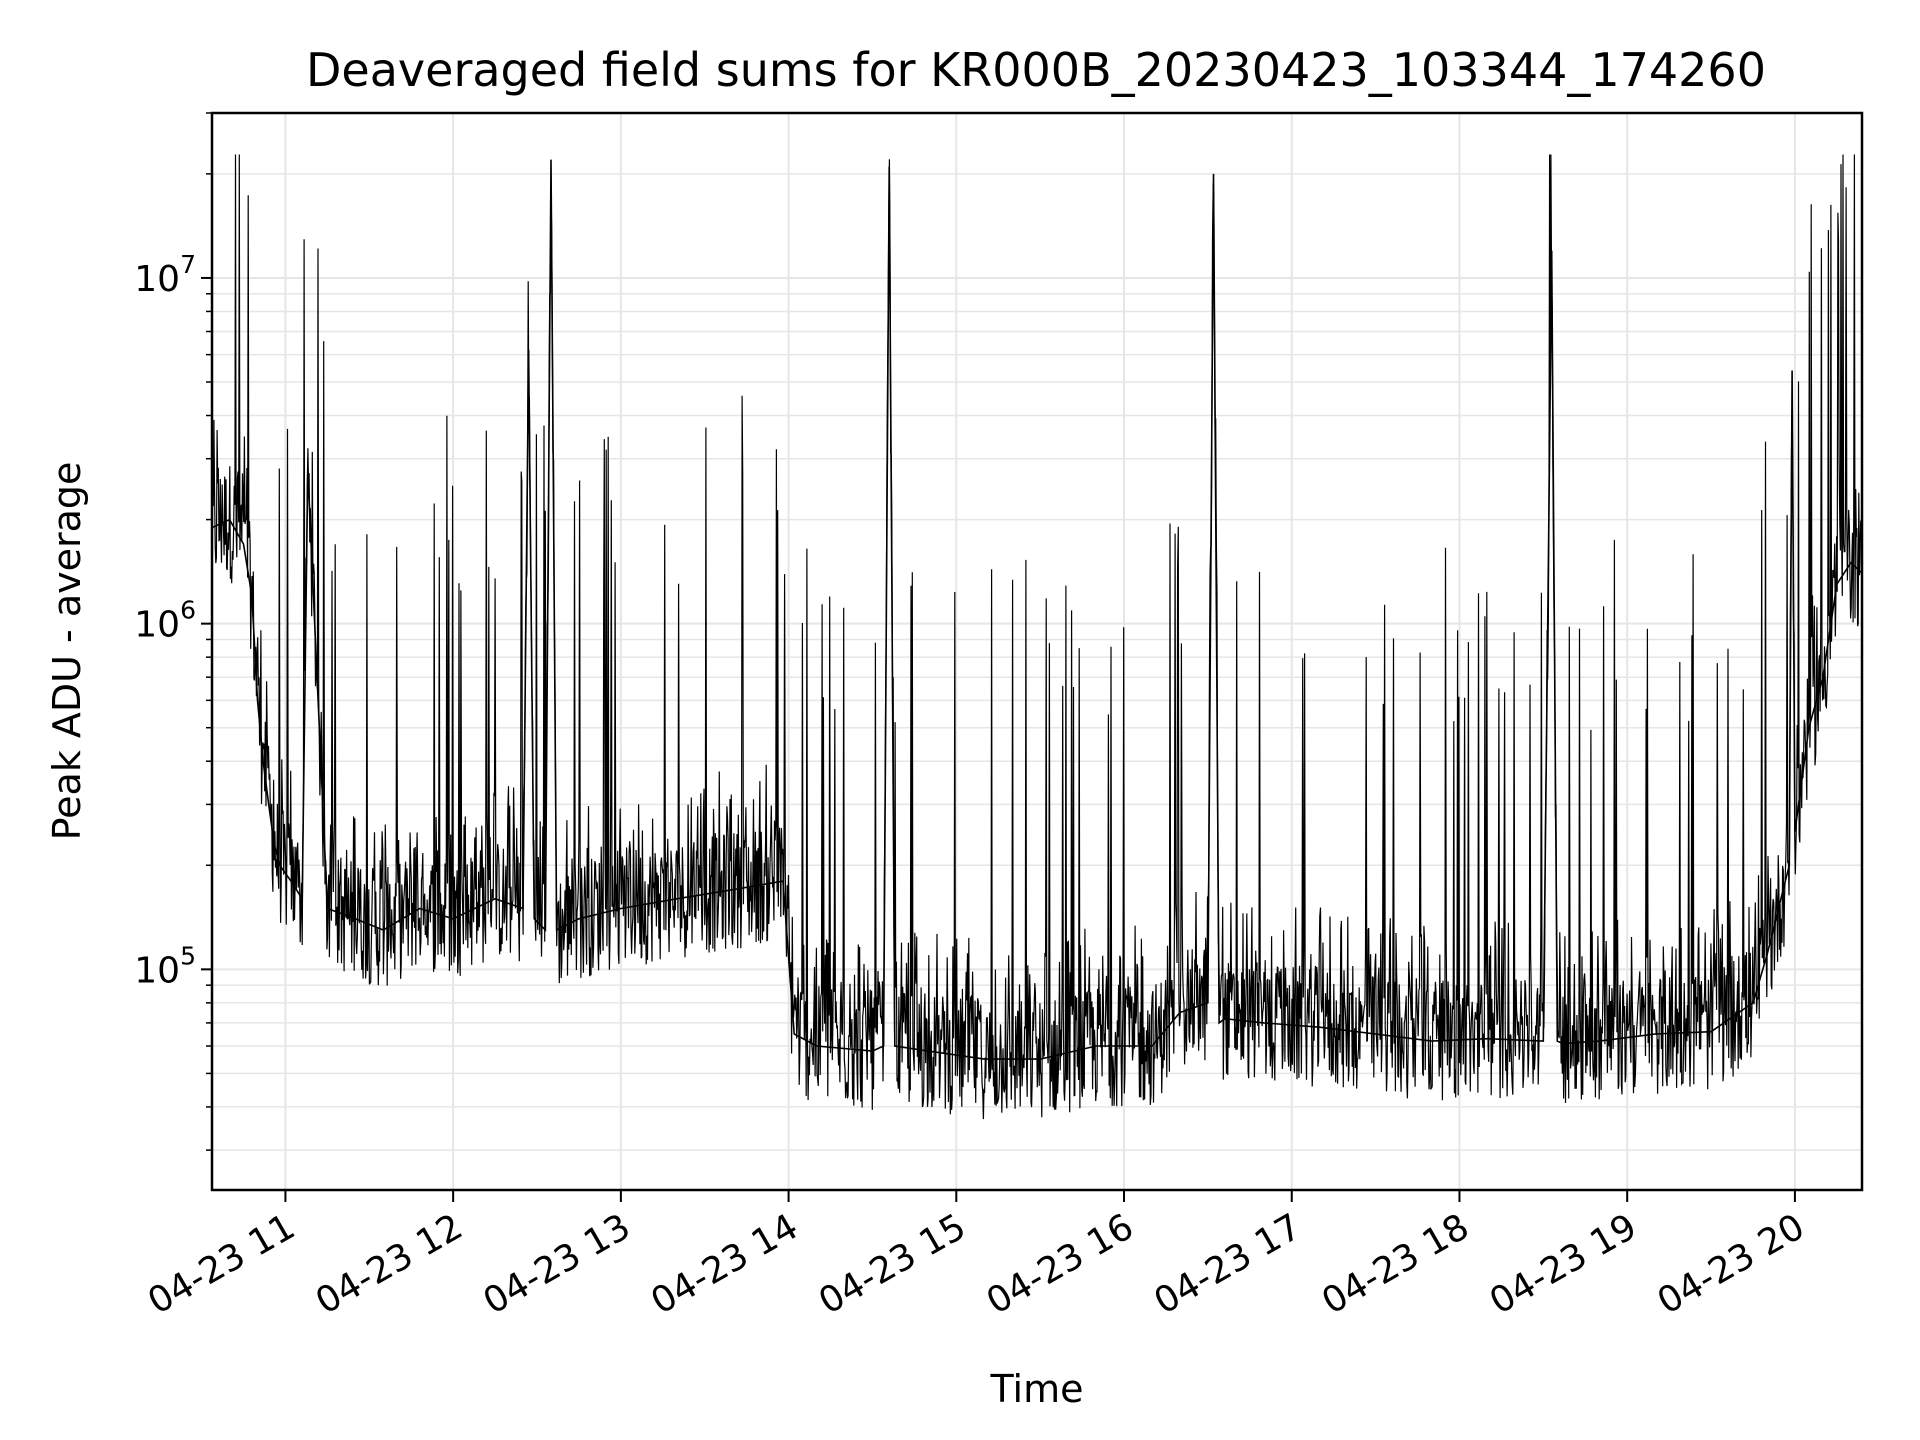 The image size is (1920, 1440). Describe the element at coordinates (1037, 1389) in the screenshot. I see `x-axis-label: Time` at that location.